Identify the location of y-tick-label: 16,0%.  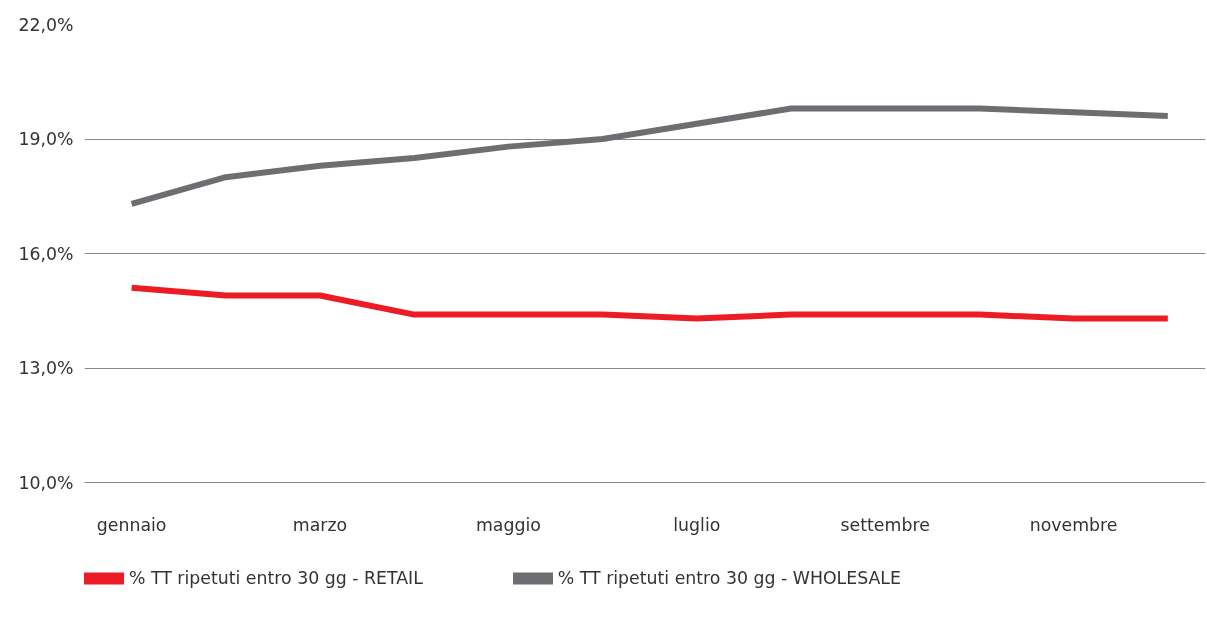
(46, 253).